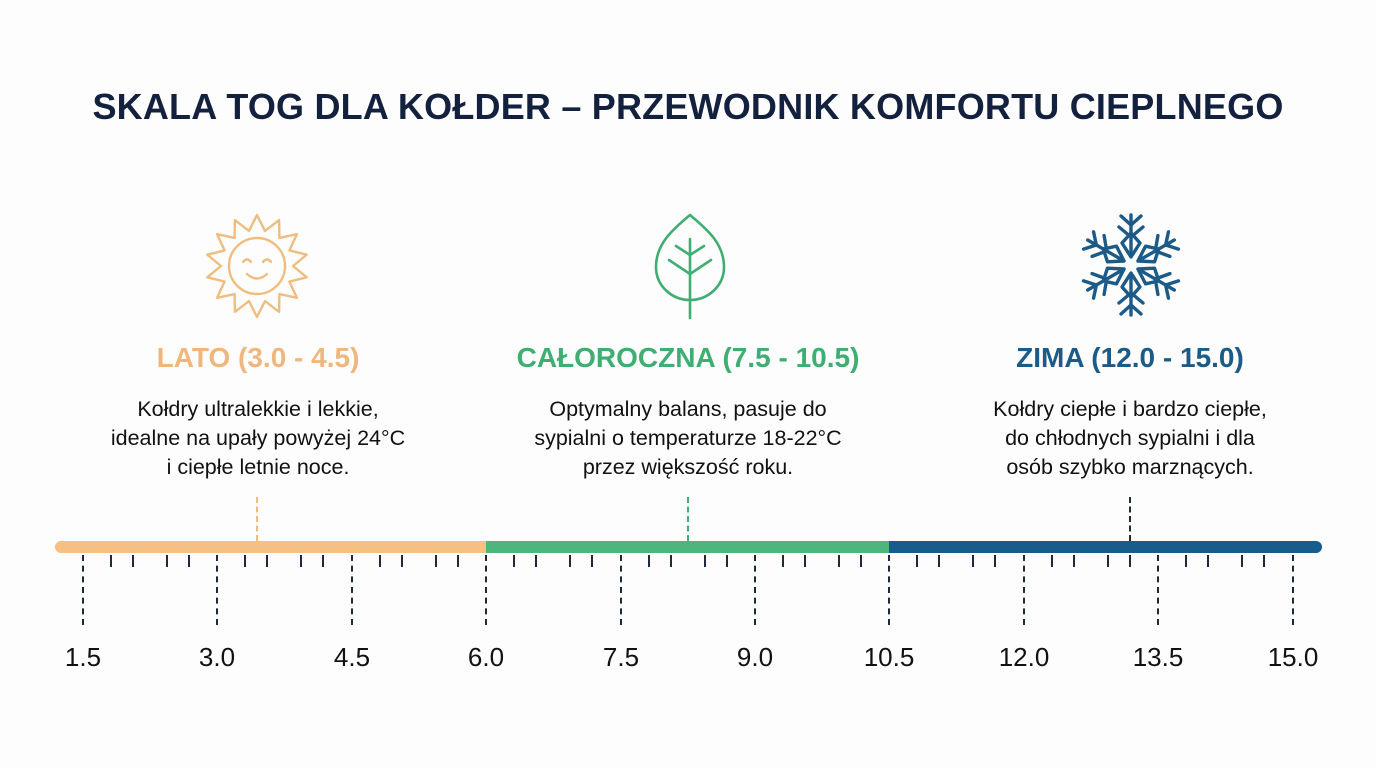  Describe the element at coordinates (270, 547) in the screenshot. I see `bar-segment-summer` at that location.